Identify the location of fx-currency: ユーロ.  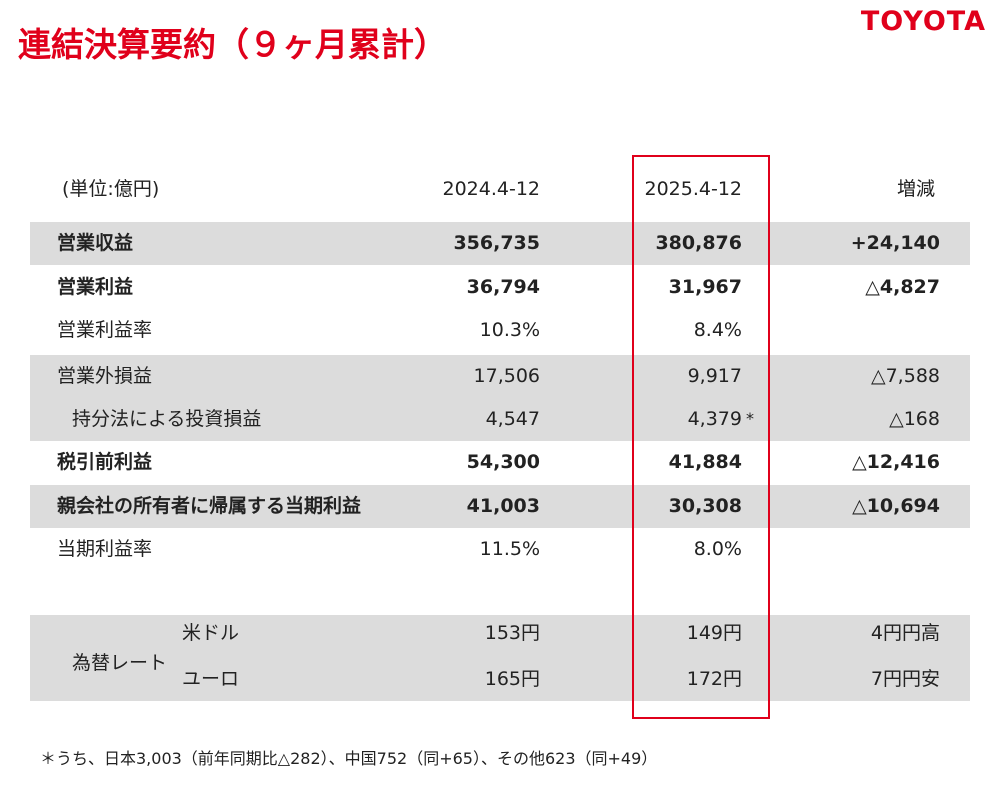
(211, 679).